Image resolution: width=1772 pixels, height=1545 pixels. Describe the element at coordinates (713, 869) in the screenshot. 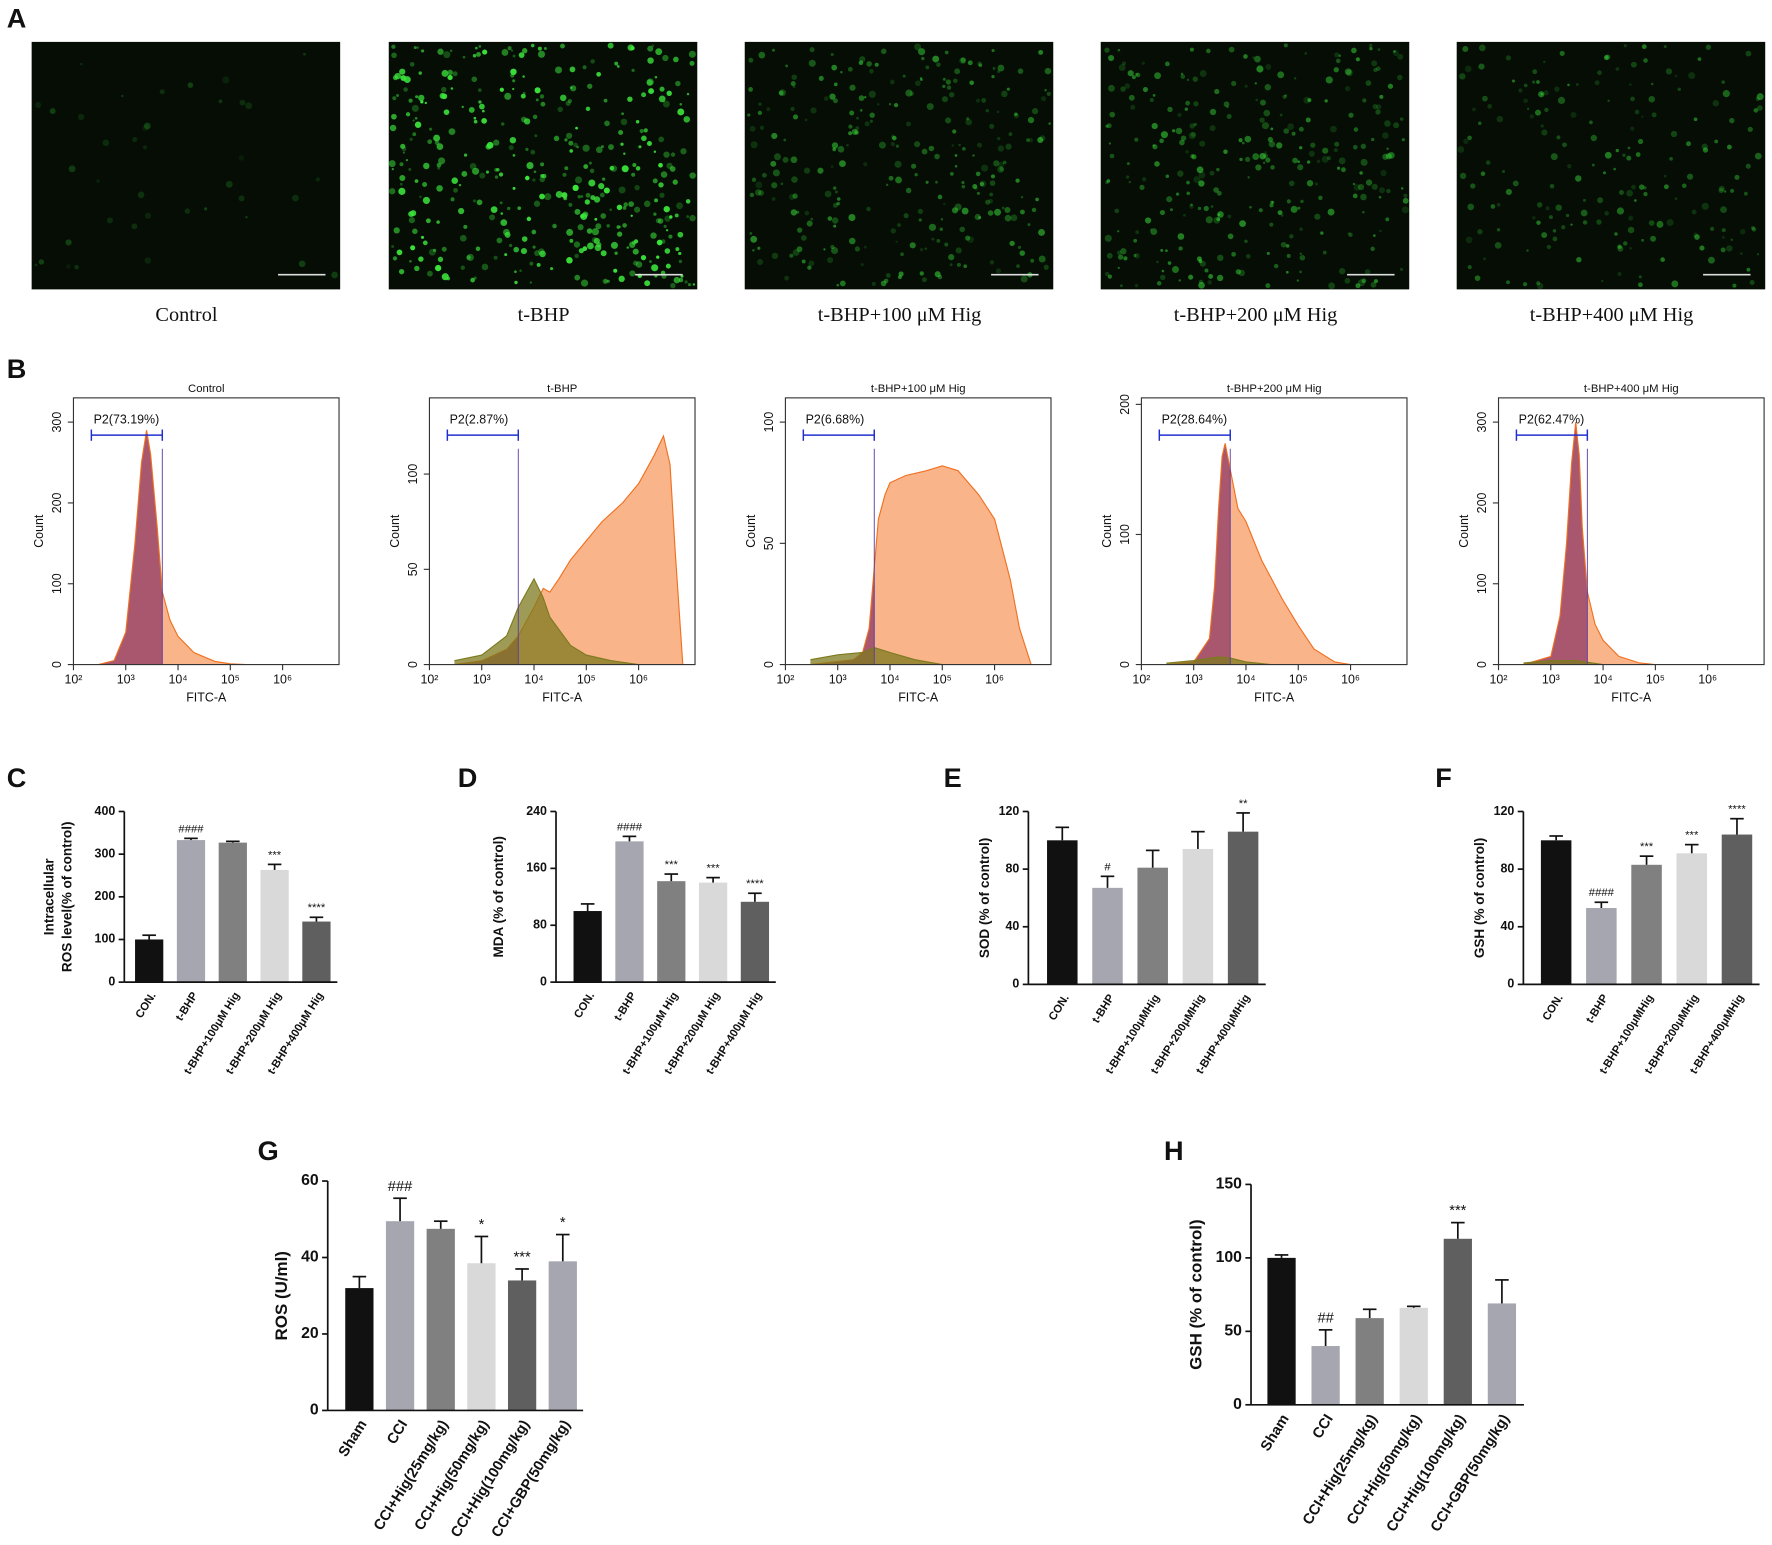

I see `significance: ***` at that location.